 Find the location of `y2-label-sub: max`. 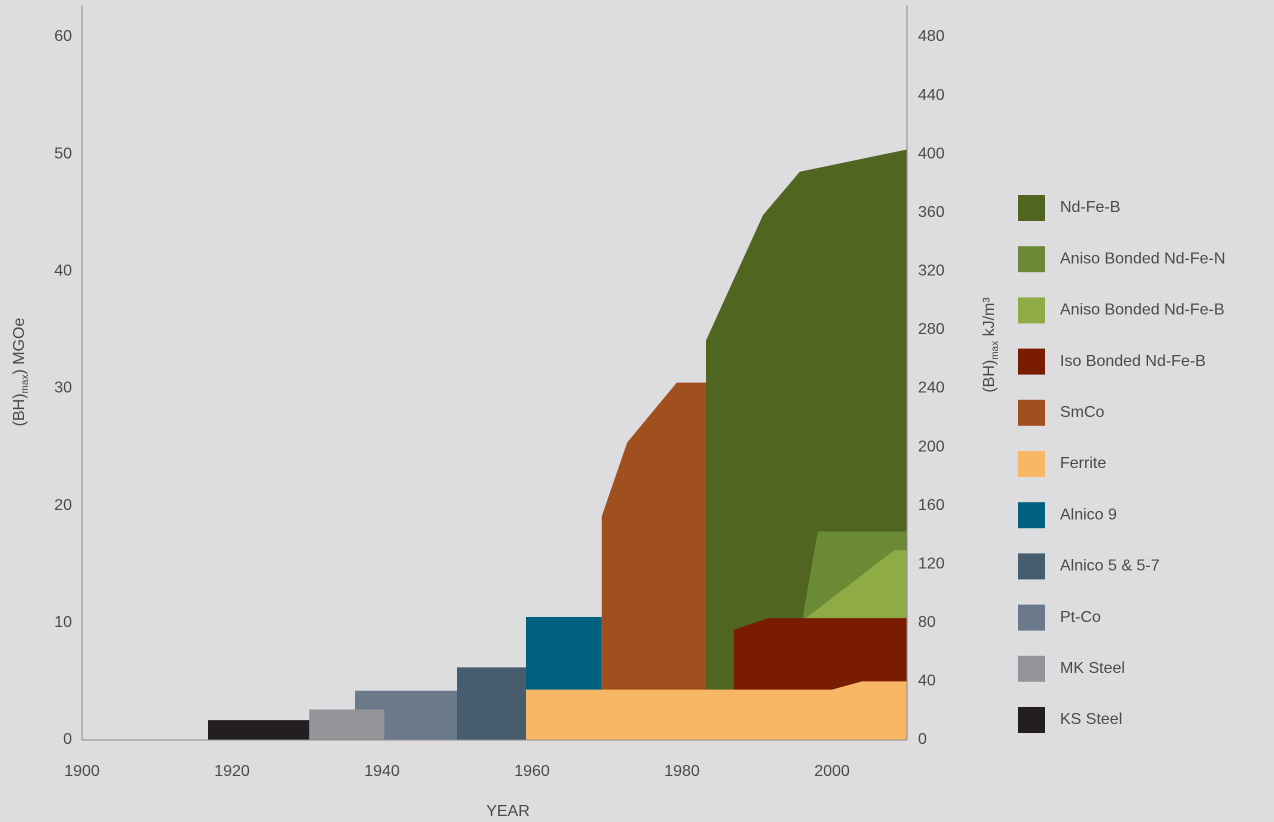

y2-label-sub: max is located at coordinates (995, 350).